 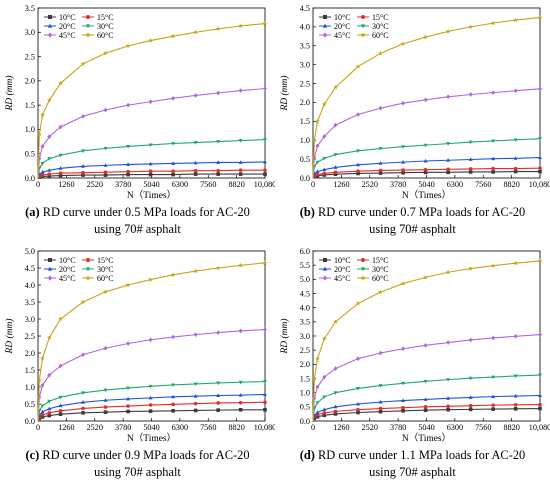 I want to click on caption-tag-a: (a), so click(x=32, y=212).